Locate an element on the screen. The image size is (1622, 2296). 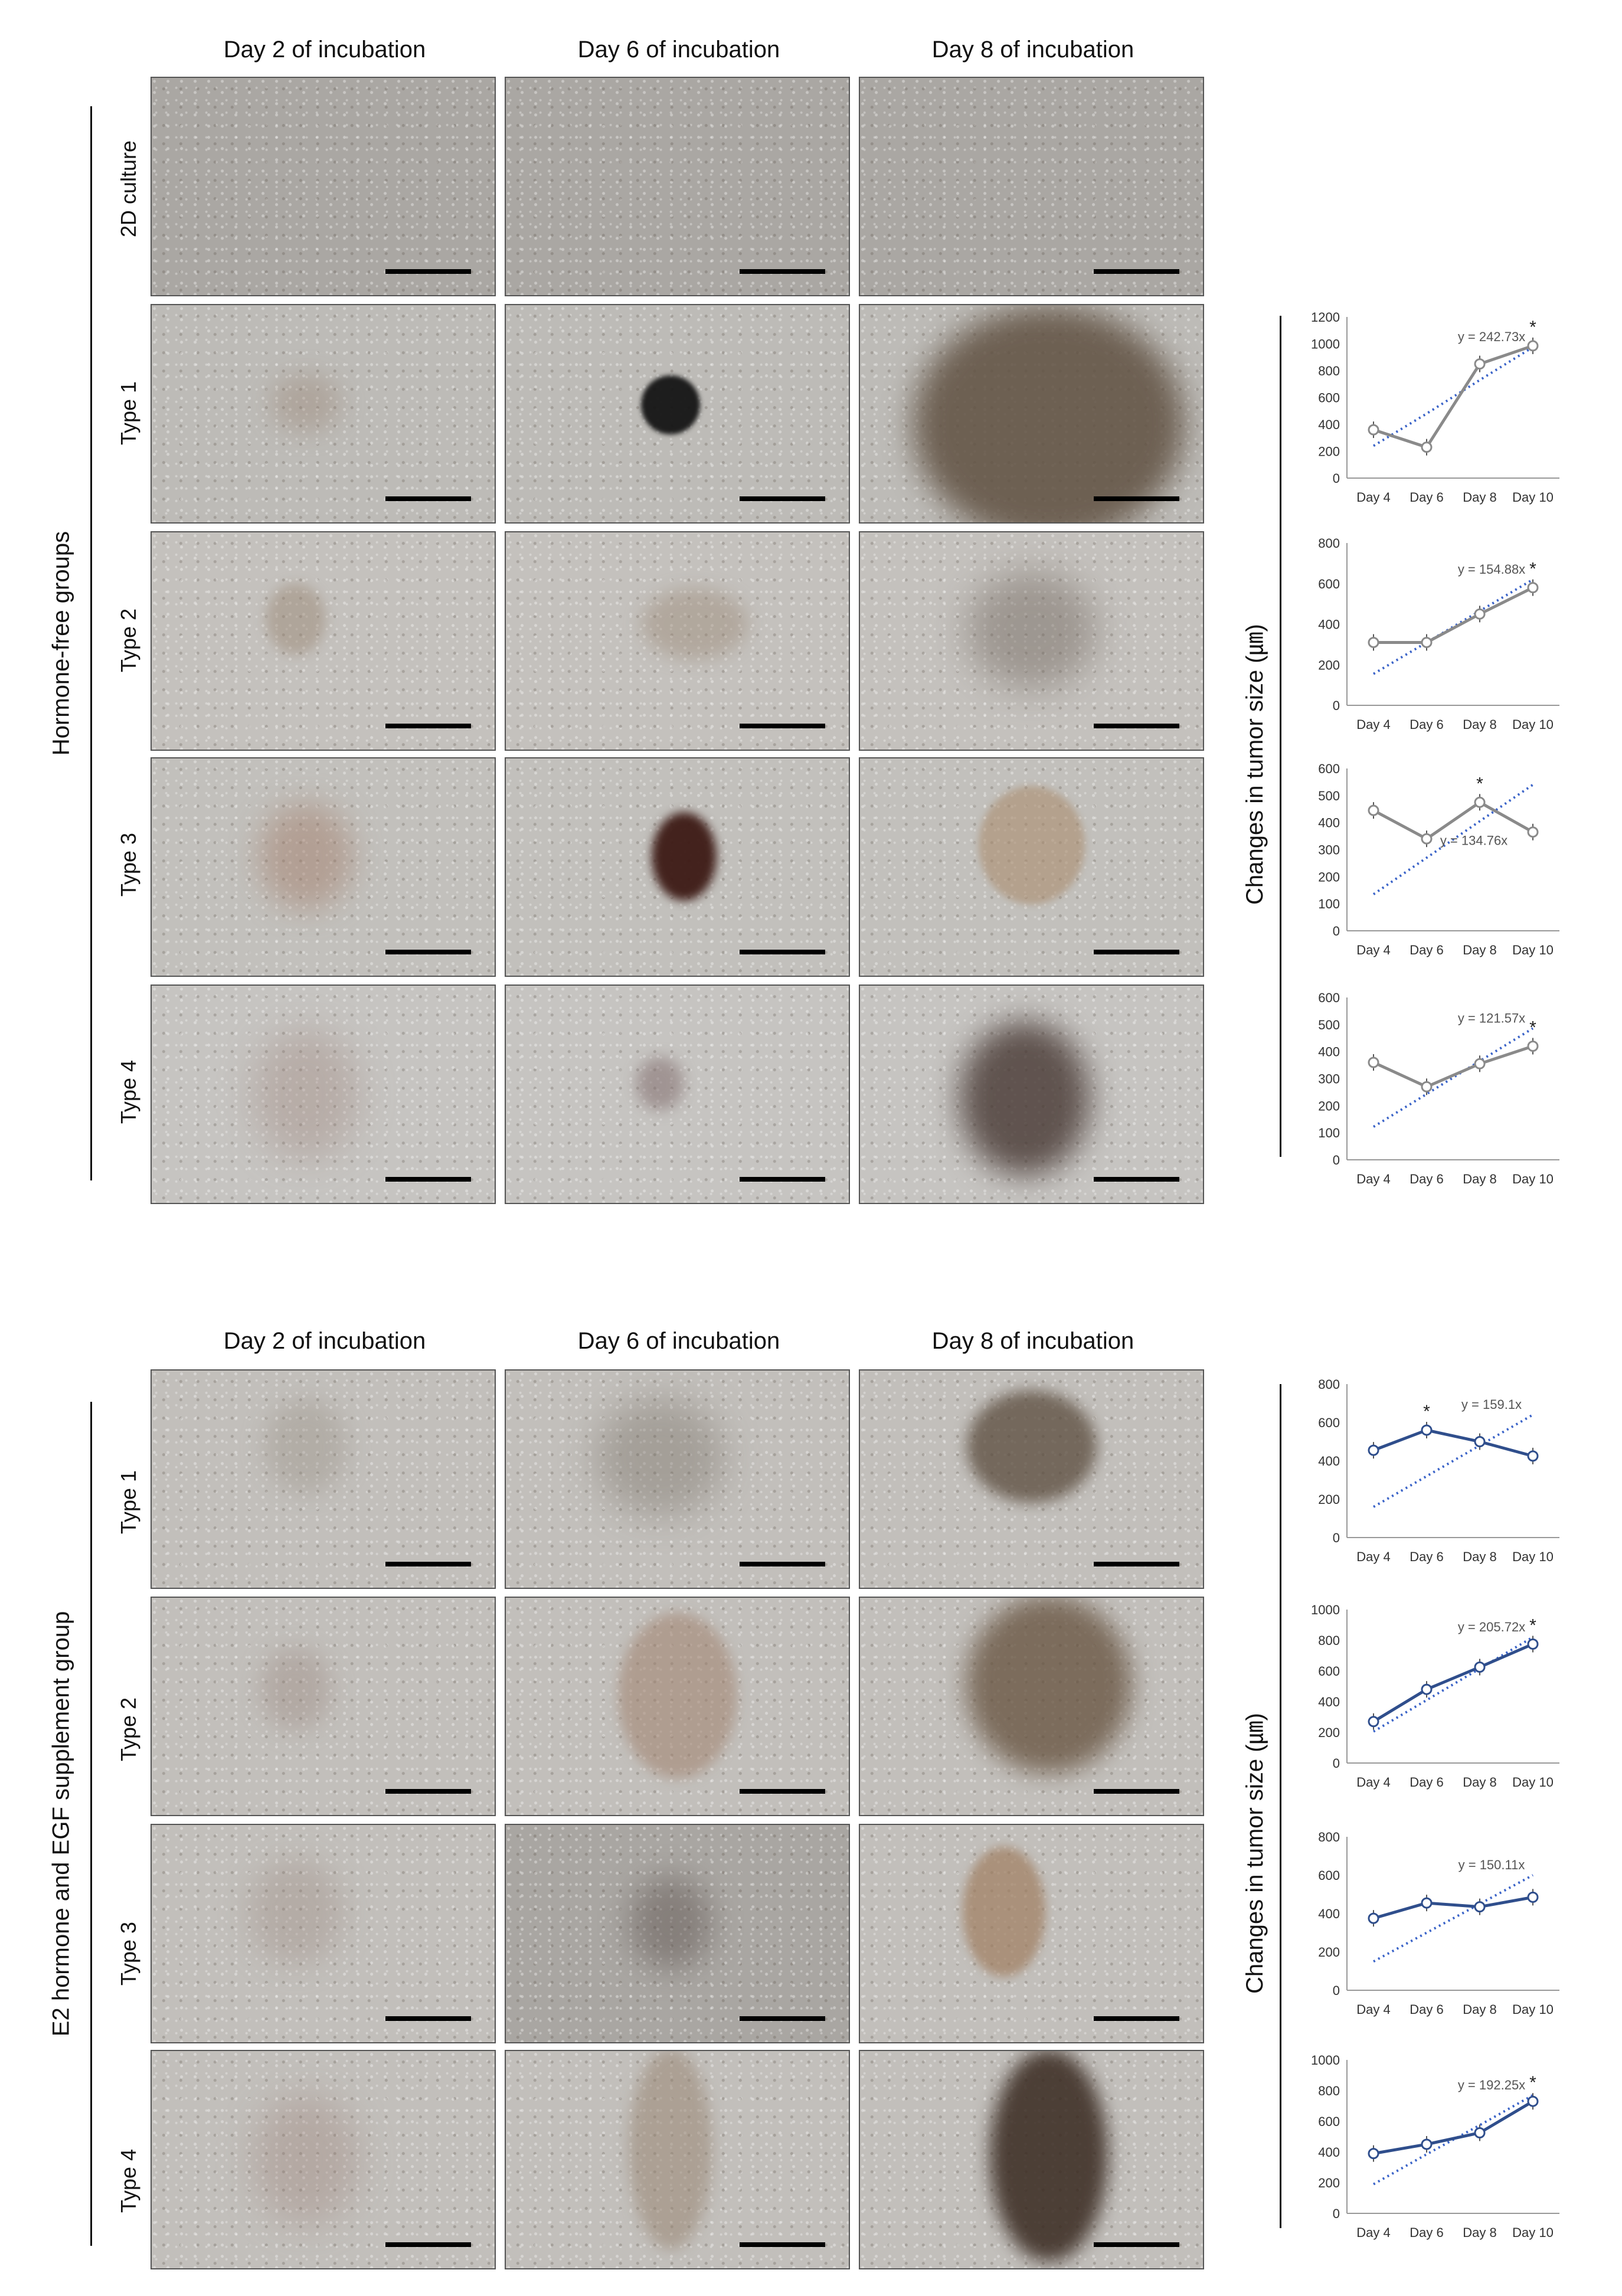
top-micrograph-r5-c2 is located at coordinates (677, 1094).